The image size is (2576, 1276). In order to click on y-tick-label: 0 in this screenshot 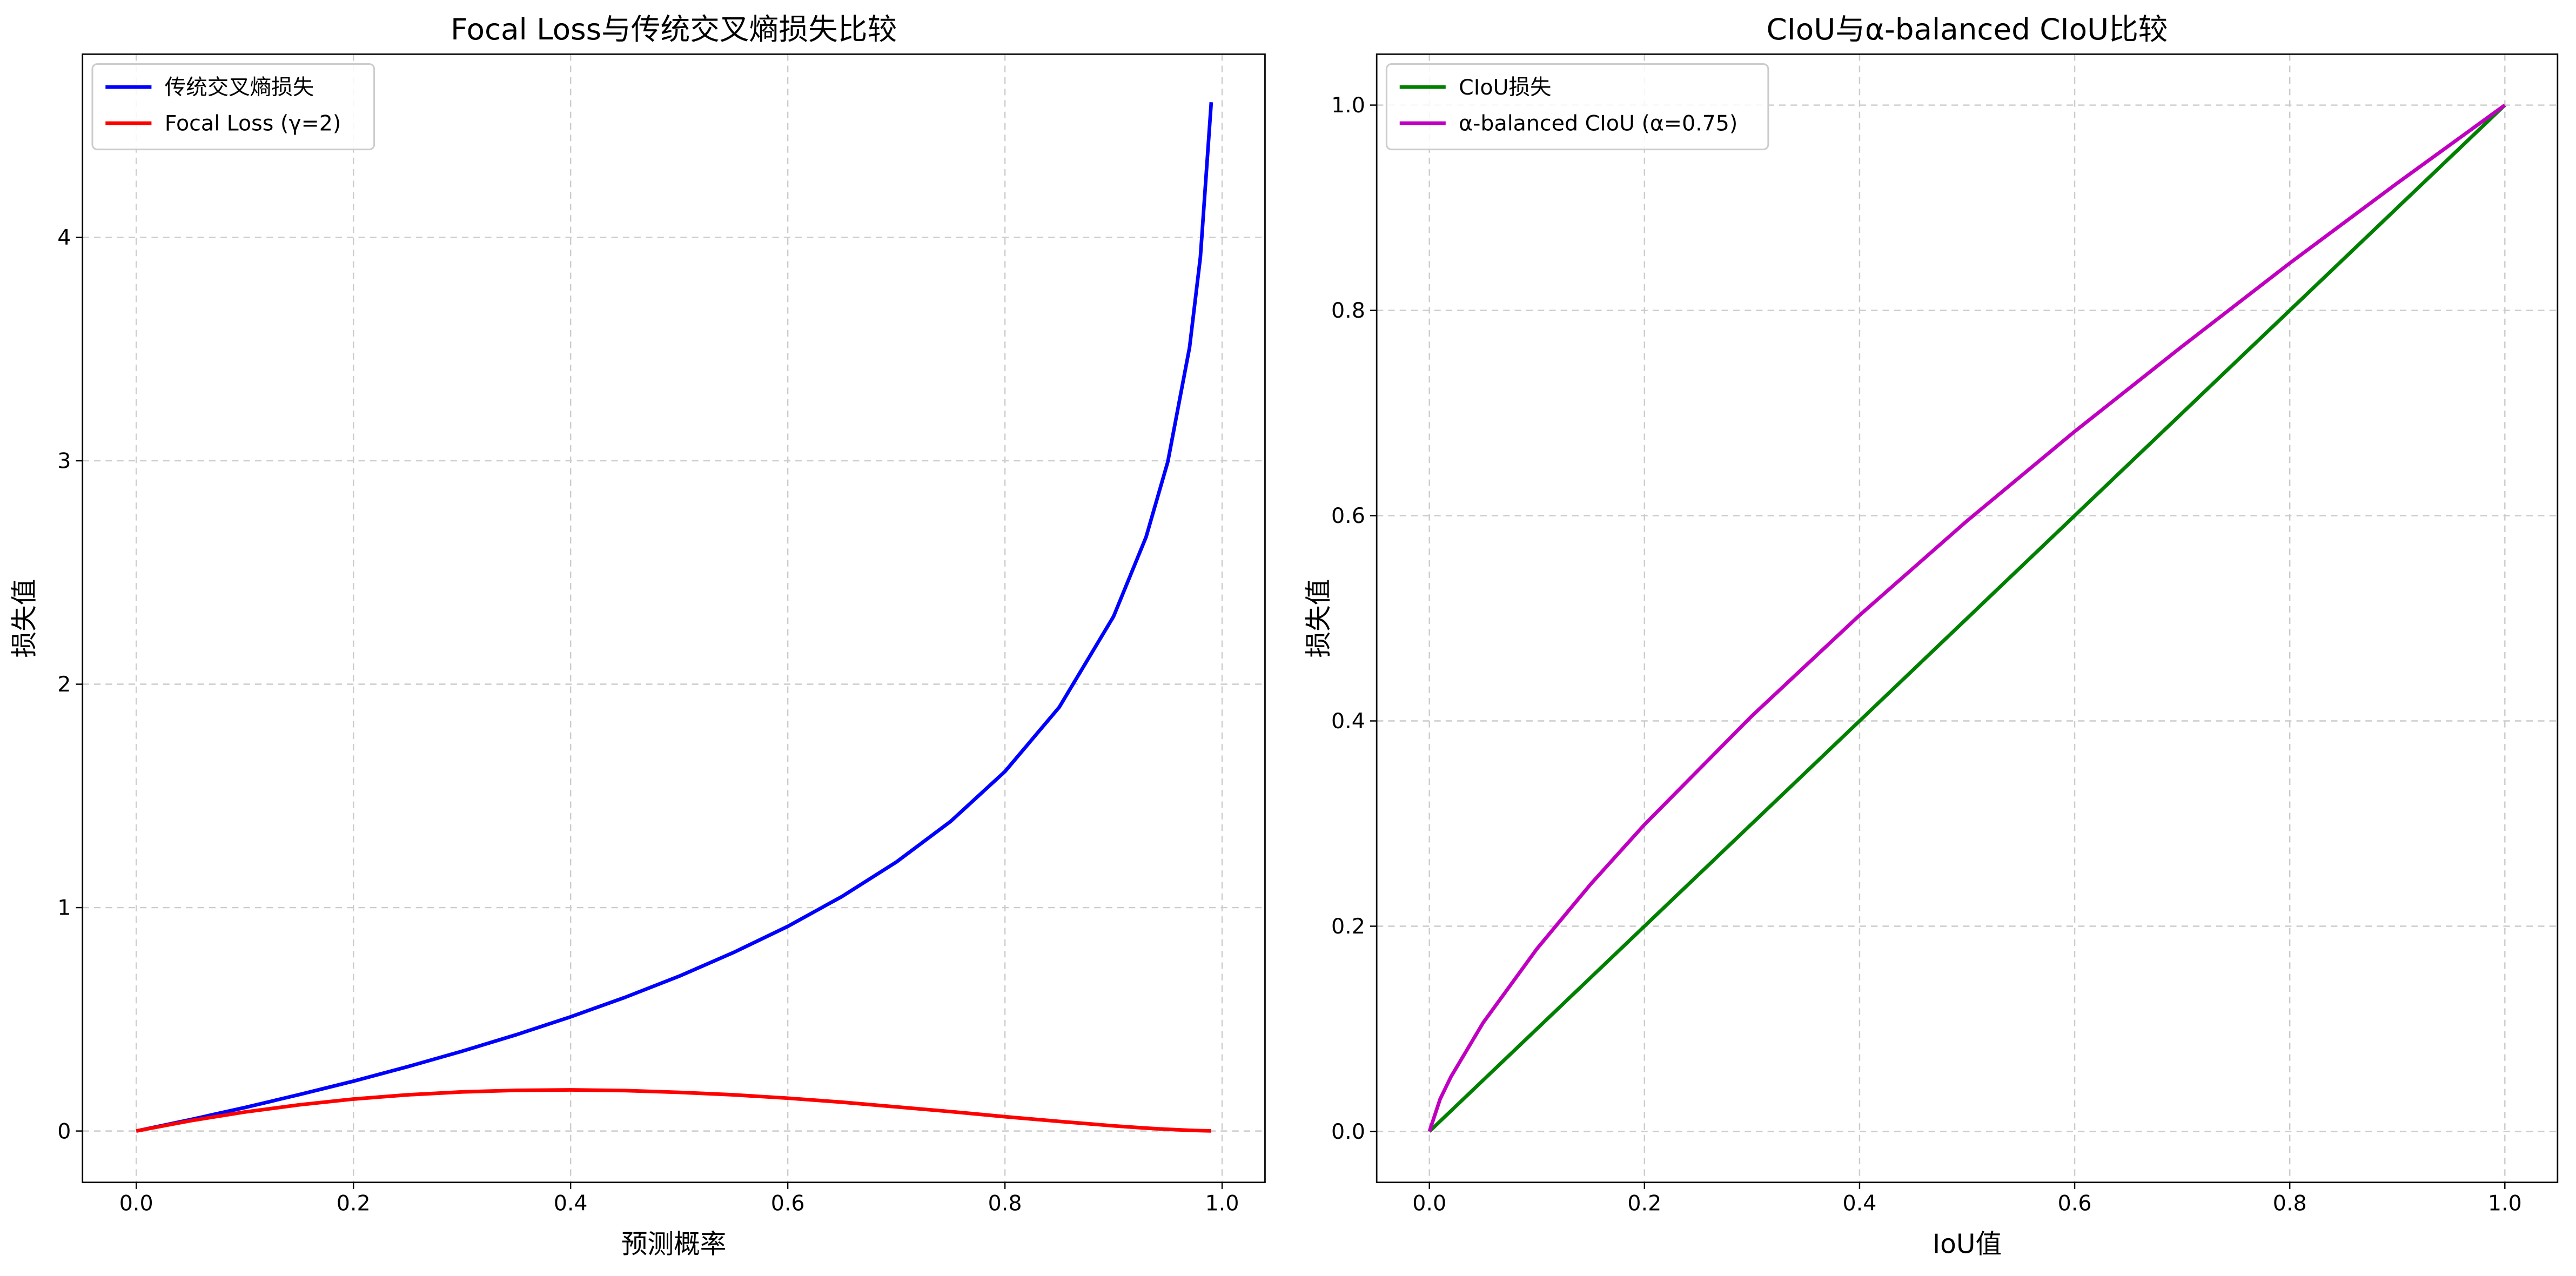, I will do `click(64, 1132)`.